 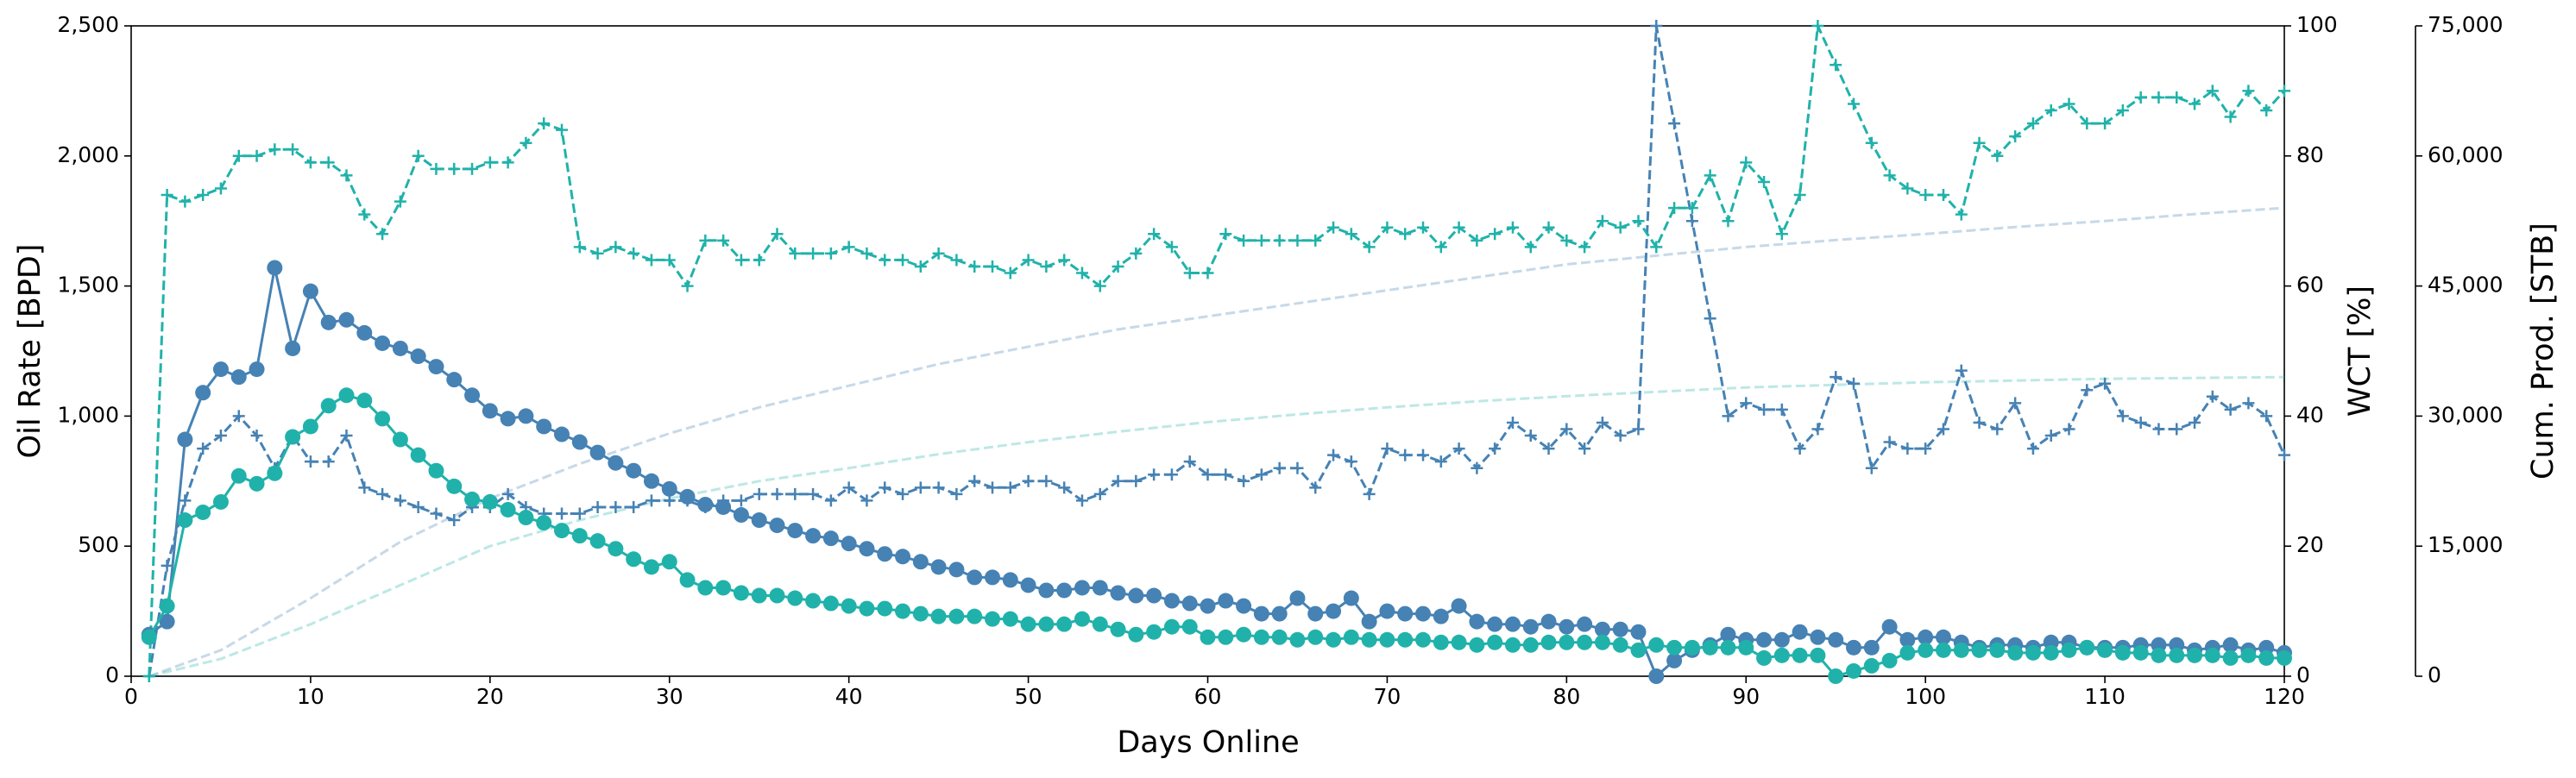 What do you see at coordinates (1926, 696) in the screenshot?
I see `x-tick-label: 100` at bounding box center [1926, 696].